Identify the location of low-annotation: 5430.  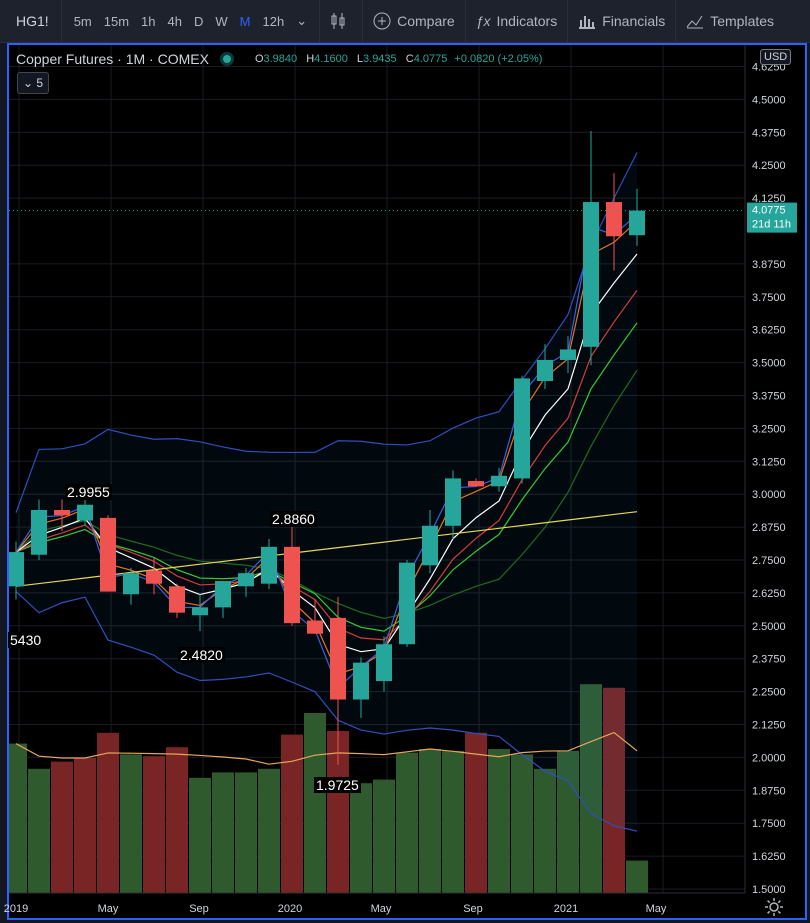
(26, 640).